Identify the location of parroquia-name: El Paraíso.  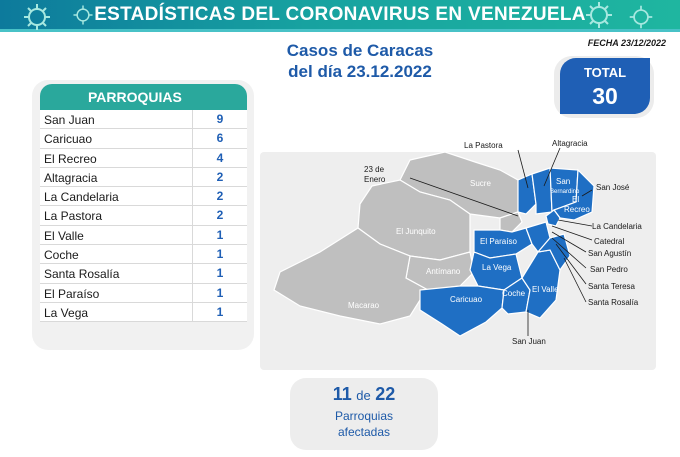
(72, 293).